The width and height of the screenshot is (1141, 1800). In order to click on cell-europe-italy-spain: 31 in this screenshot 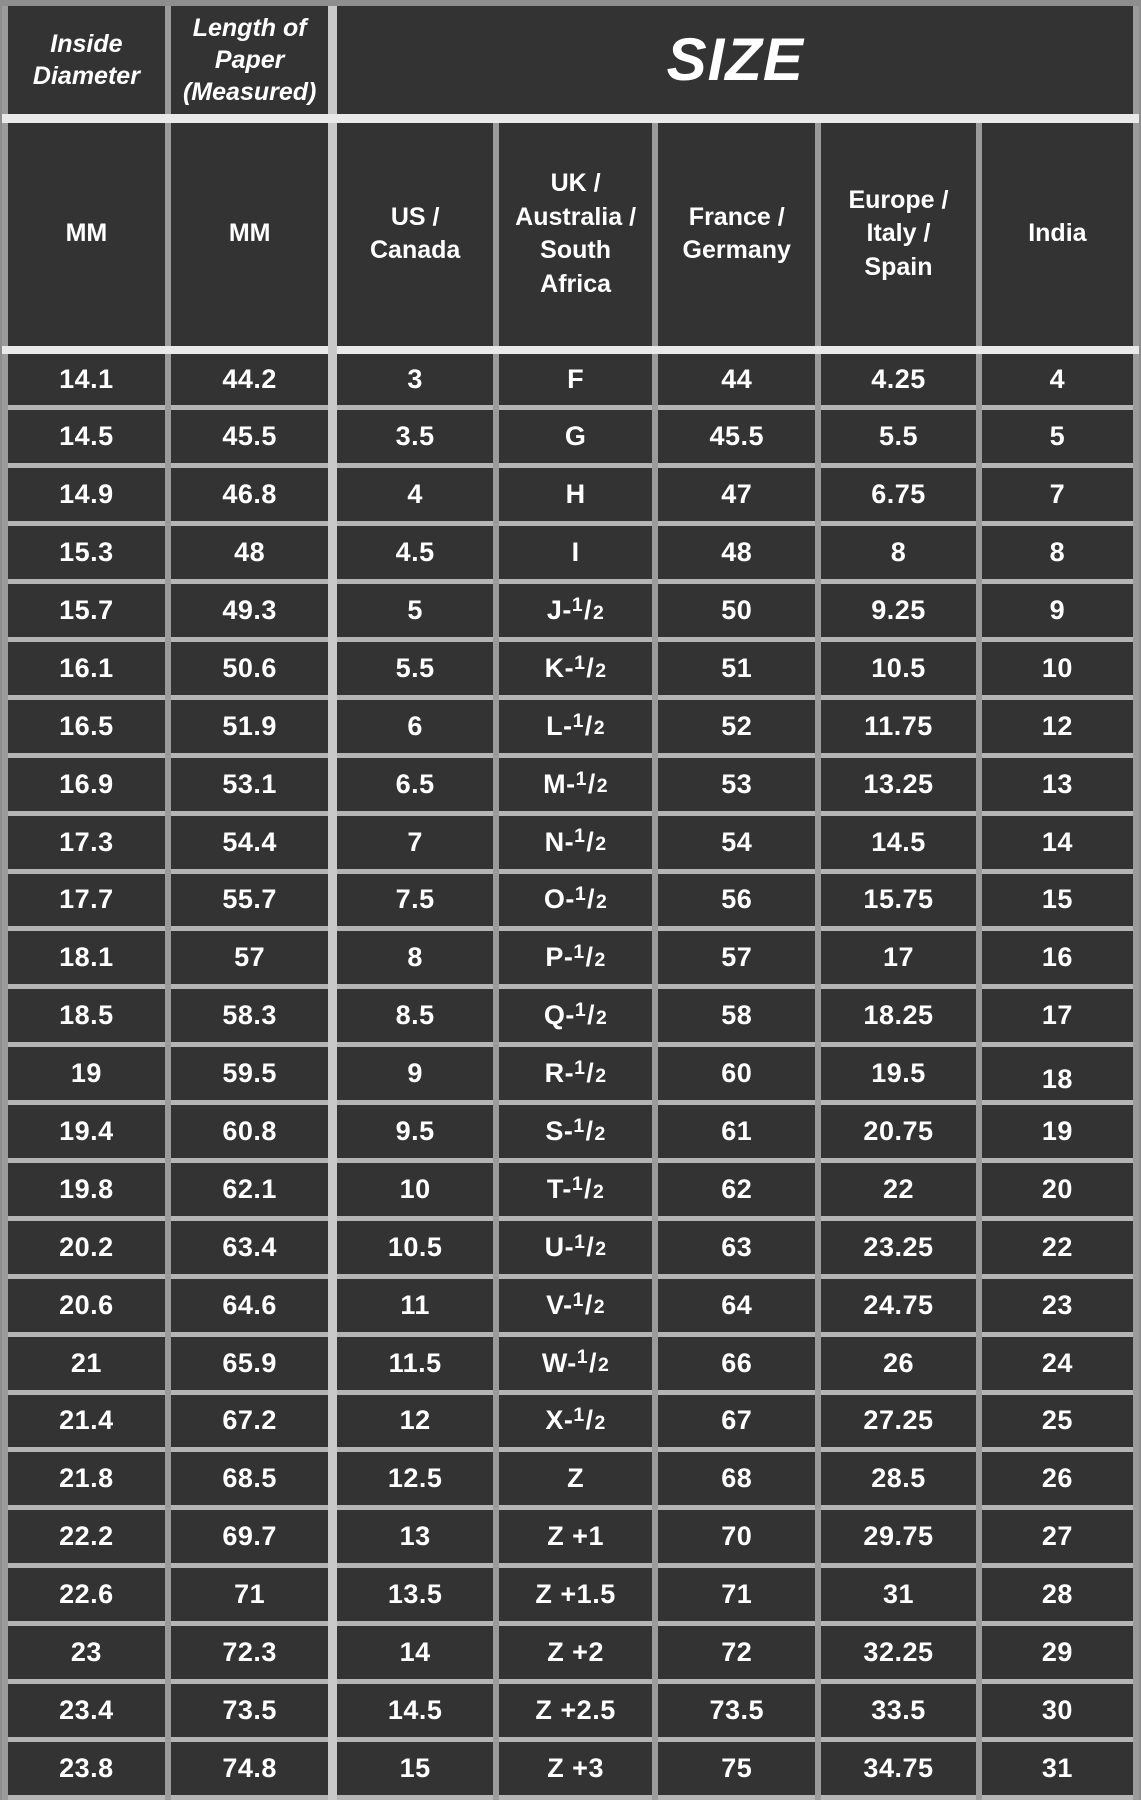, I will do `click(898, 1595)`.